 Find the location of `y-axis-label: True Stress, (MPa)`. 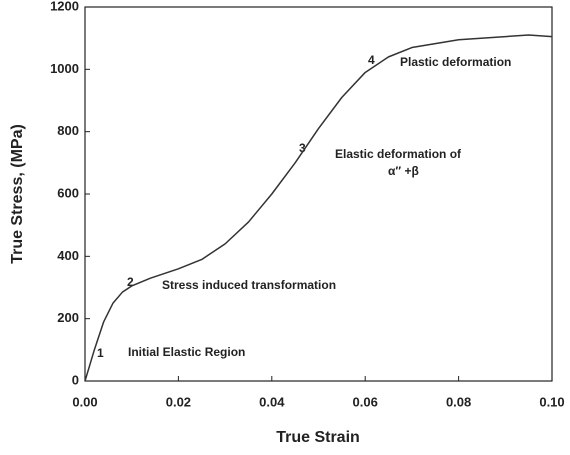

y-axis-label: True Stress, (MPa) is located at coordinates (17, 194).